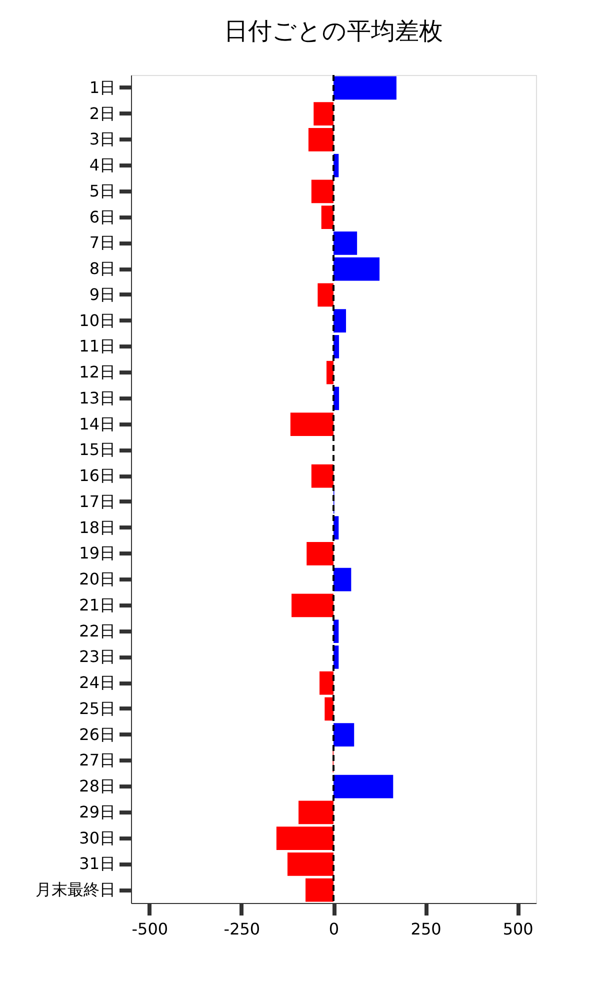 The height and width of the screenshot is (1000, 600). Describe the element at coordinates (426, 929) in the screenshot. I see `x-tick-label: 250` at that location.